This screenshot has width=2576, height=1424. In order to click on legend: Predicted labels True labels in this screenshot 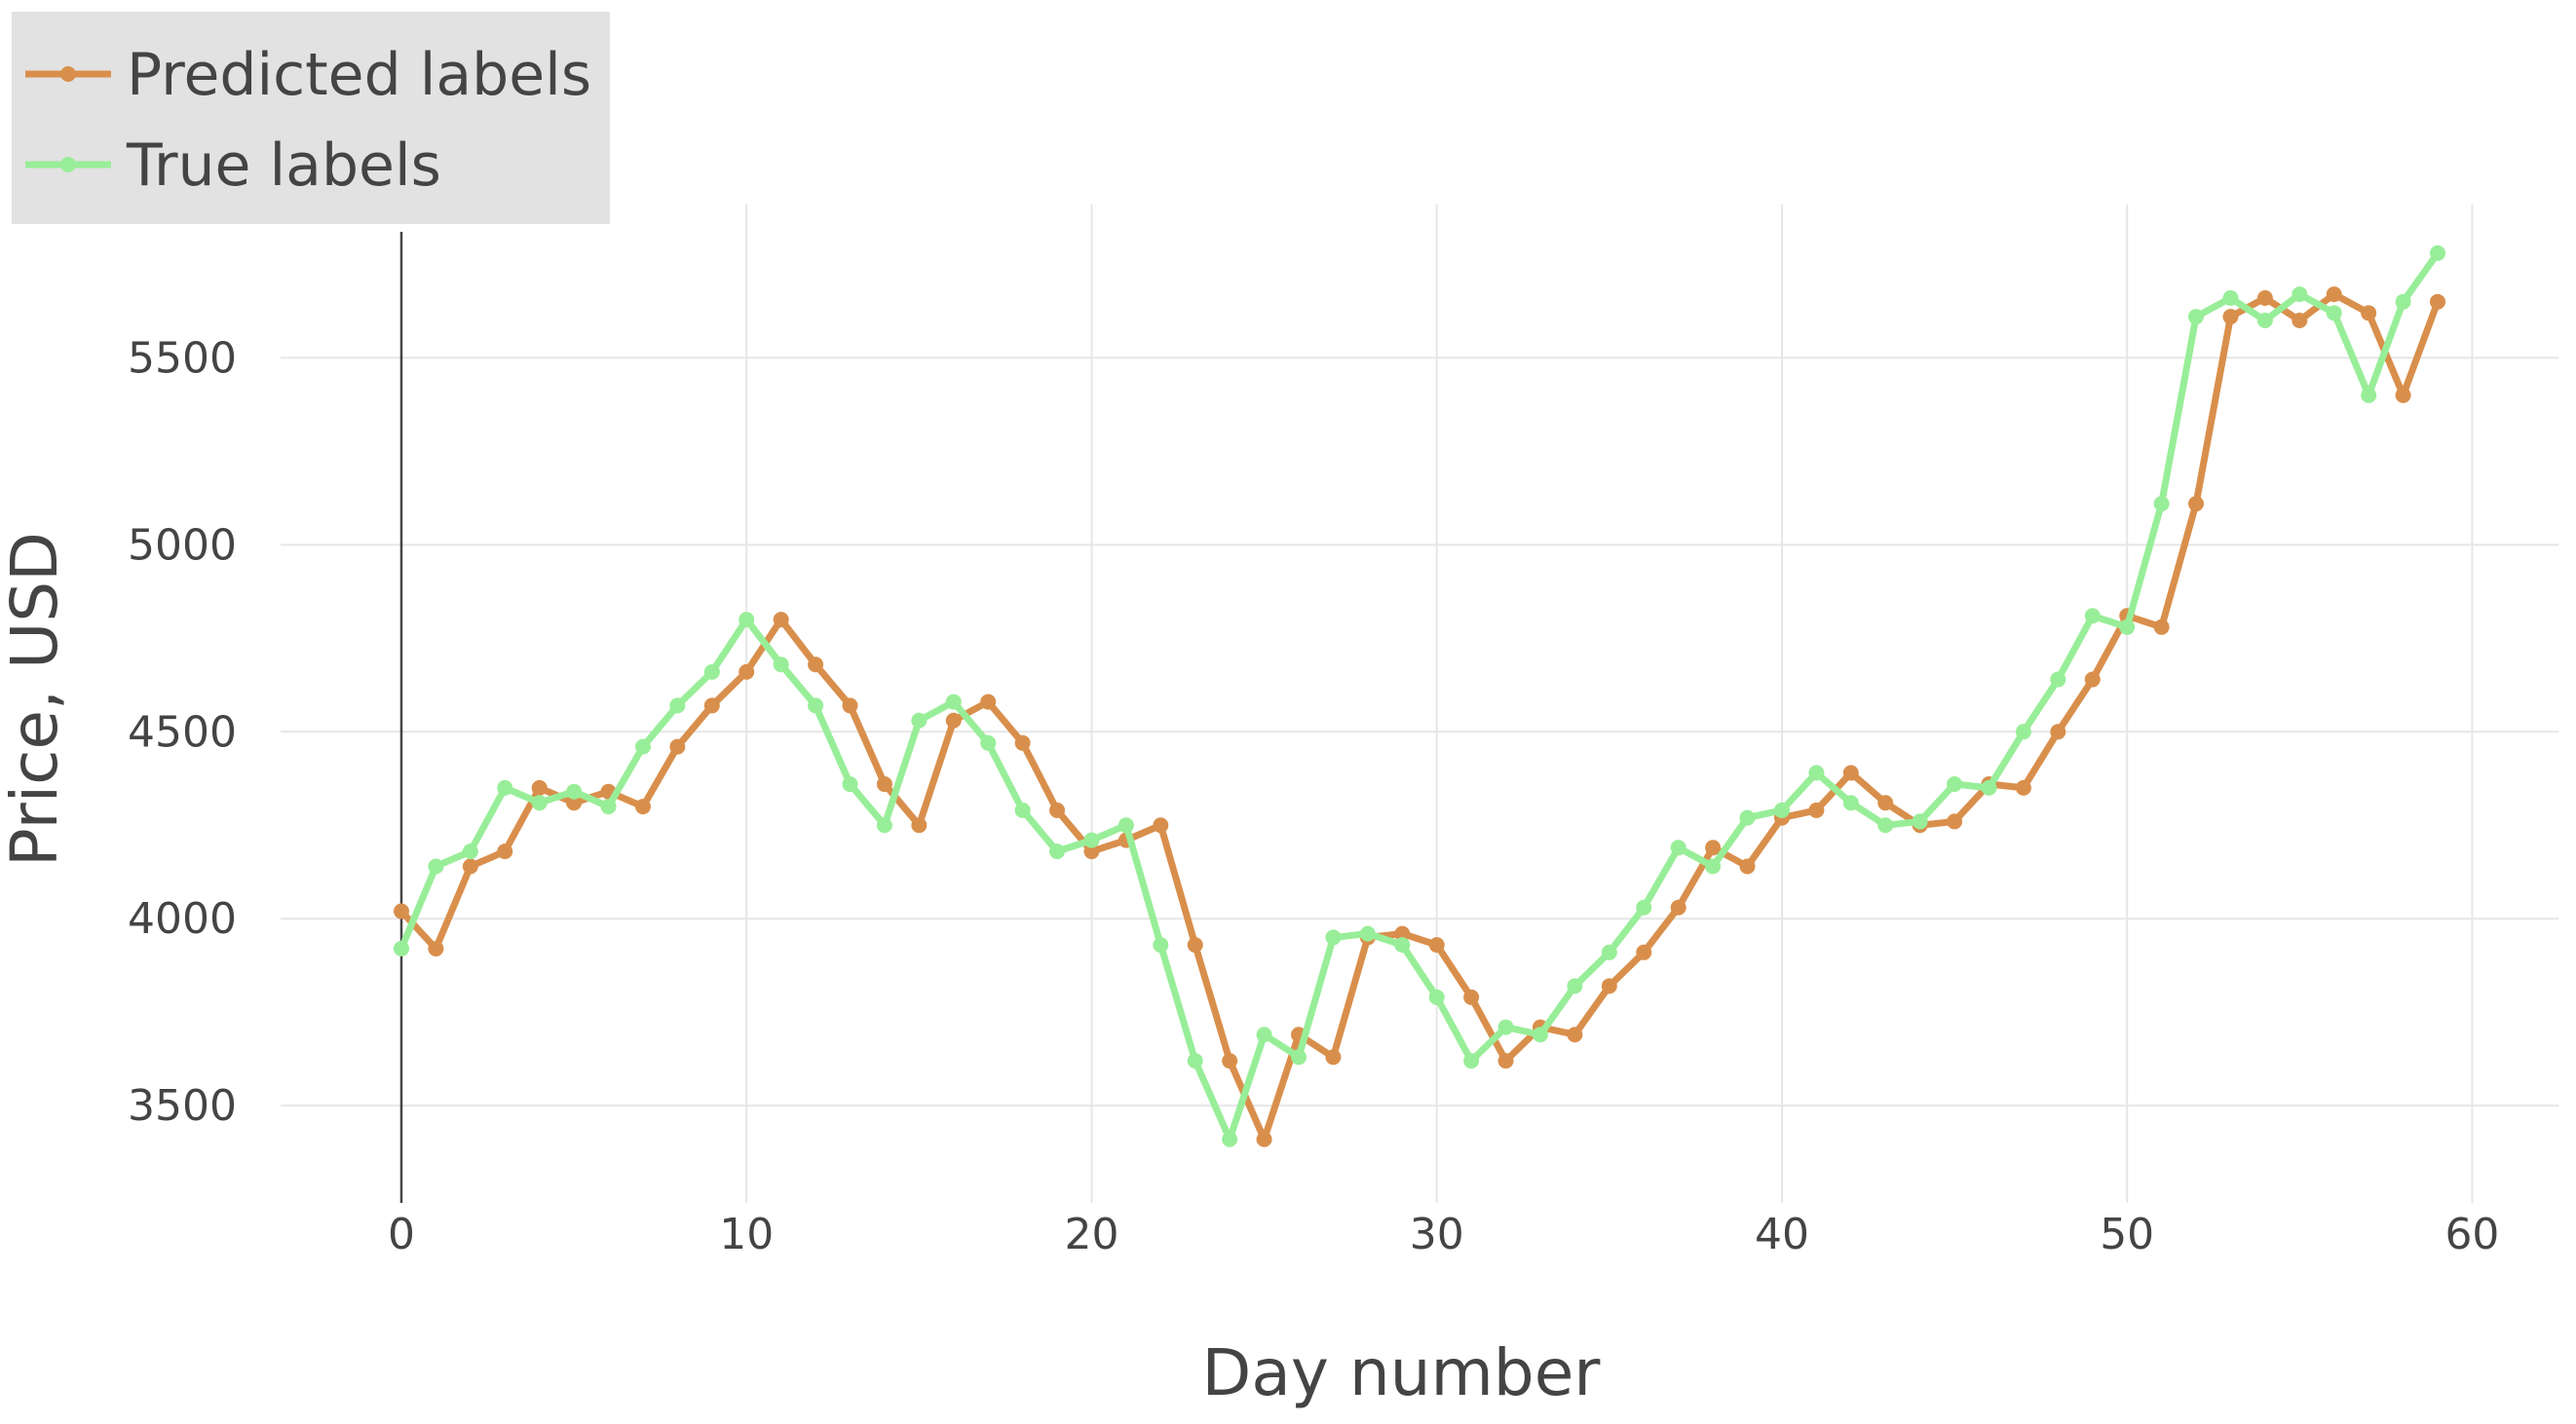, I will do `click(311, 118)`.